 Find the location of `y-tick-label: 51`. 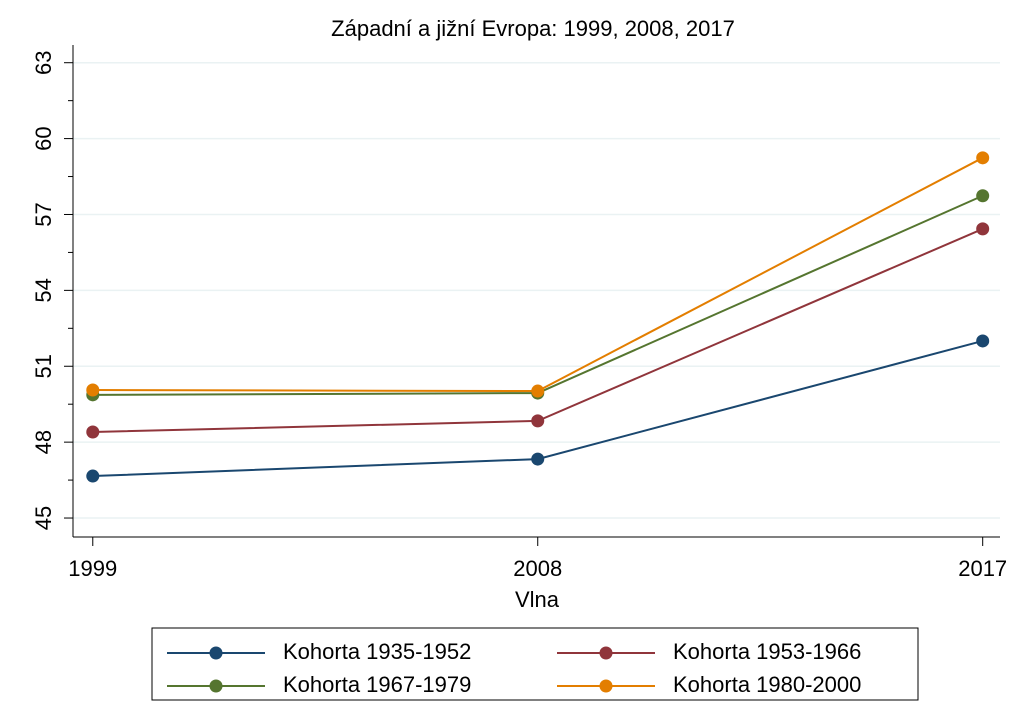

y-tick-label: 51 is located at coordinates (43, 366).